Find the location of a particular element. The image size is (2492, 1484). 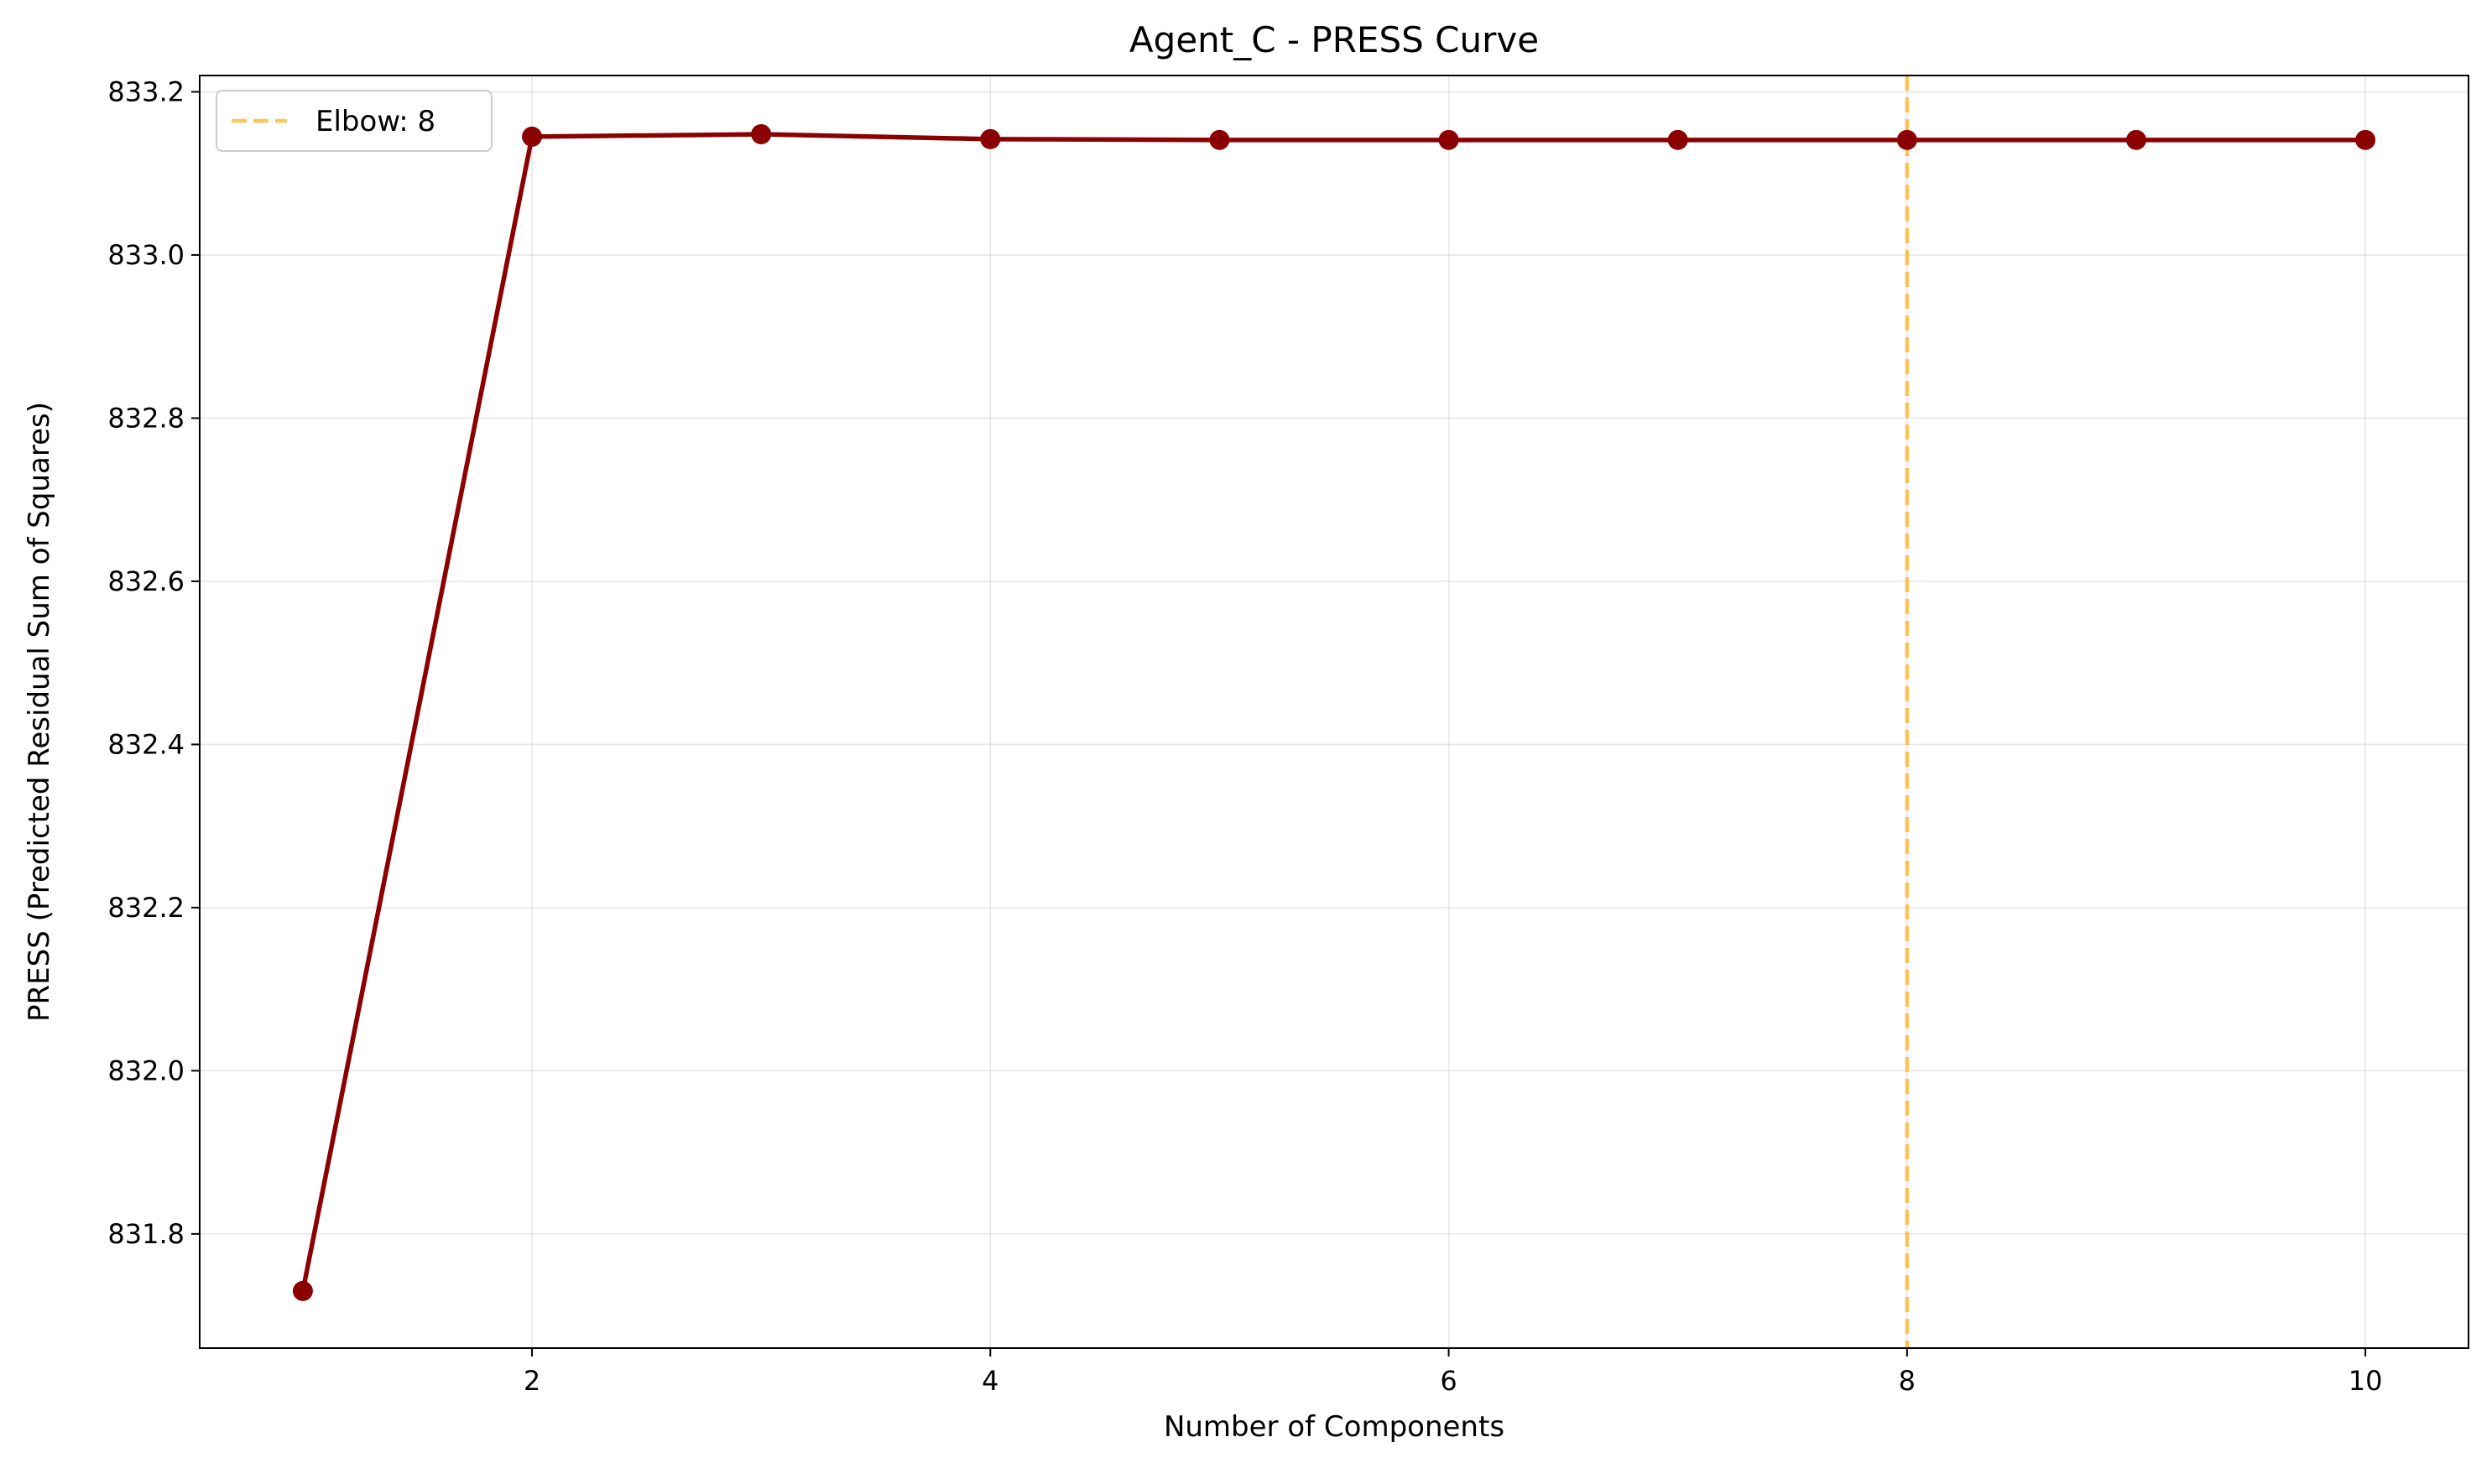

chart-title: Agent_C - PRESS Curve is located at coordinates (1334, 39).